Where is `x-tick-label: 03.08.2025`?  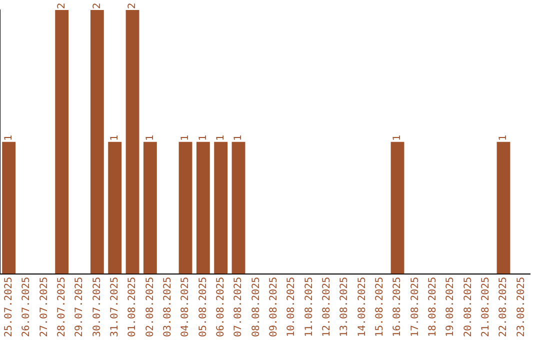 x-tick-label: 03.08.2025 is located at coordinates (168, 307).